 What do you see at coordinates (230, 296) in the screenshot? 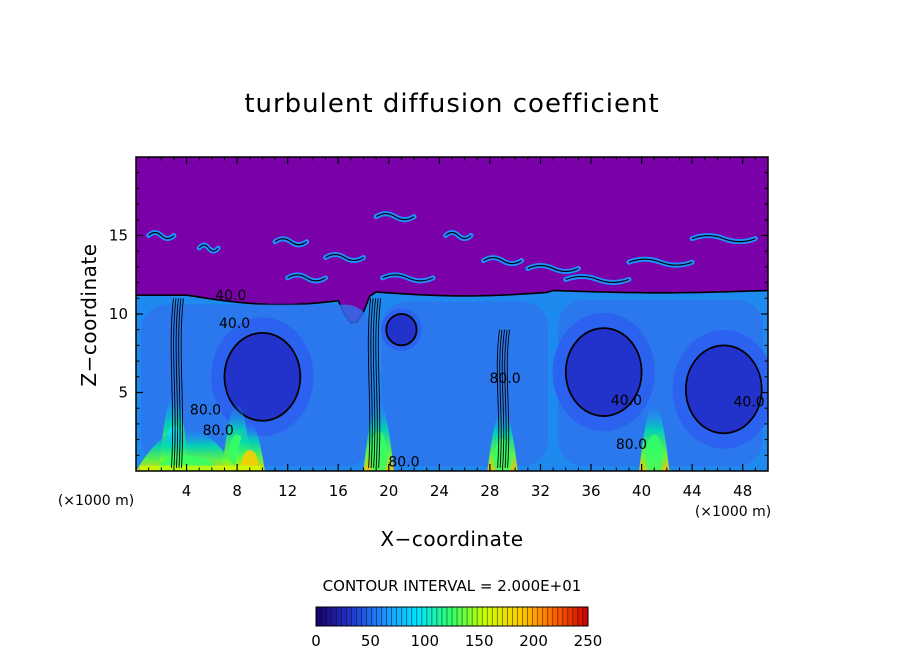
I see `contour-label-1: 40.0` at bounding box center [230, 296].